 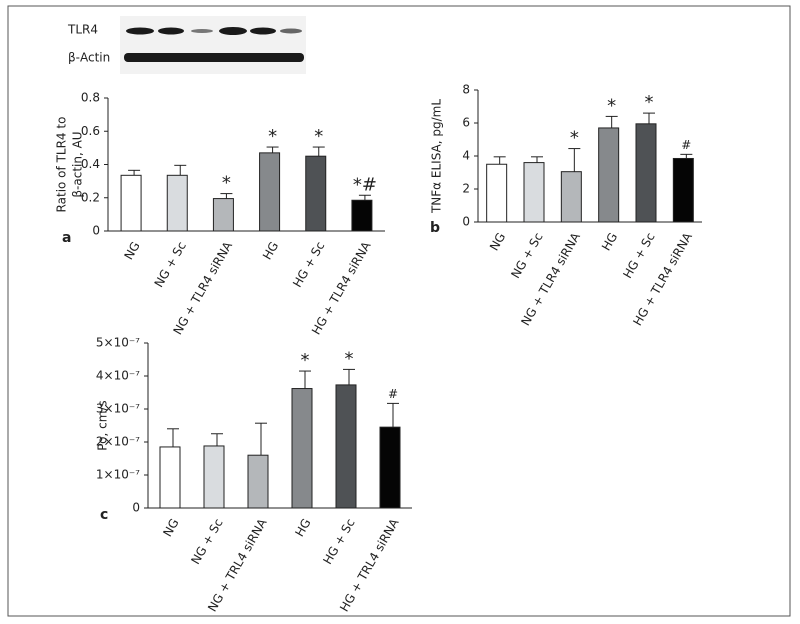 What do you see at coordinates (66, 238) in the screenshot?
I see `panel-letter: a` at bounding box center [66, 238].